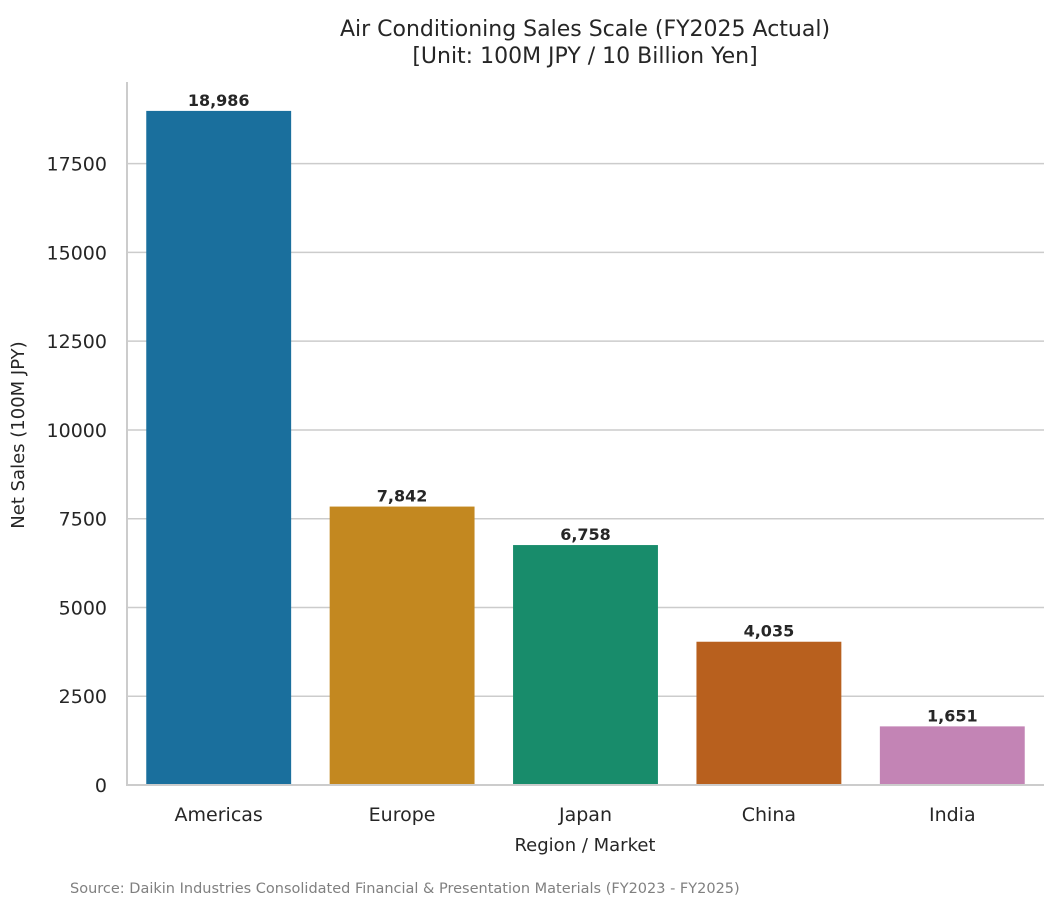 Image resolution: width=1049 pixels, height=900 pixels. What do you see at coordinates (402, 815) in the screenshot?
I see `x-tick-label: Europe` at bounding box center [402, 815].